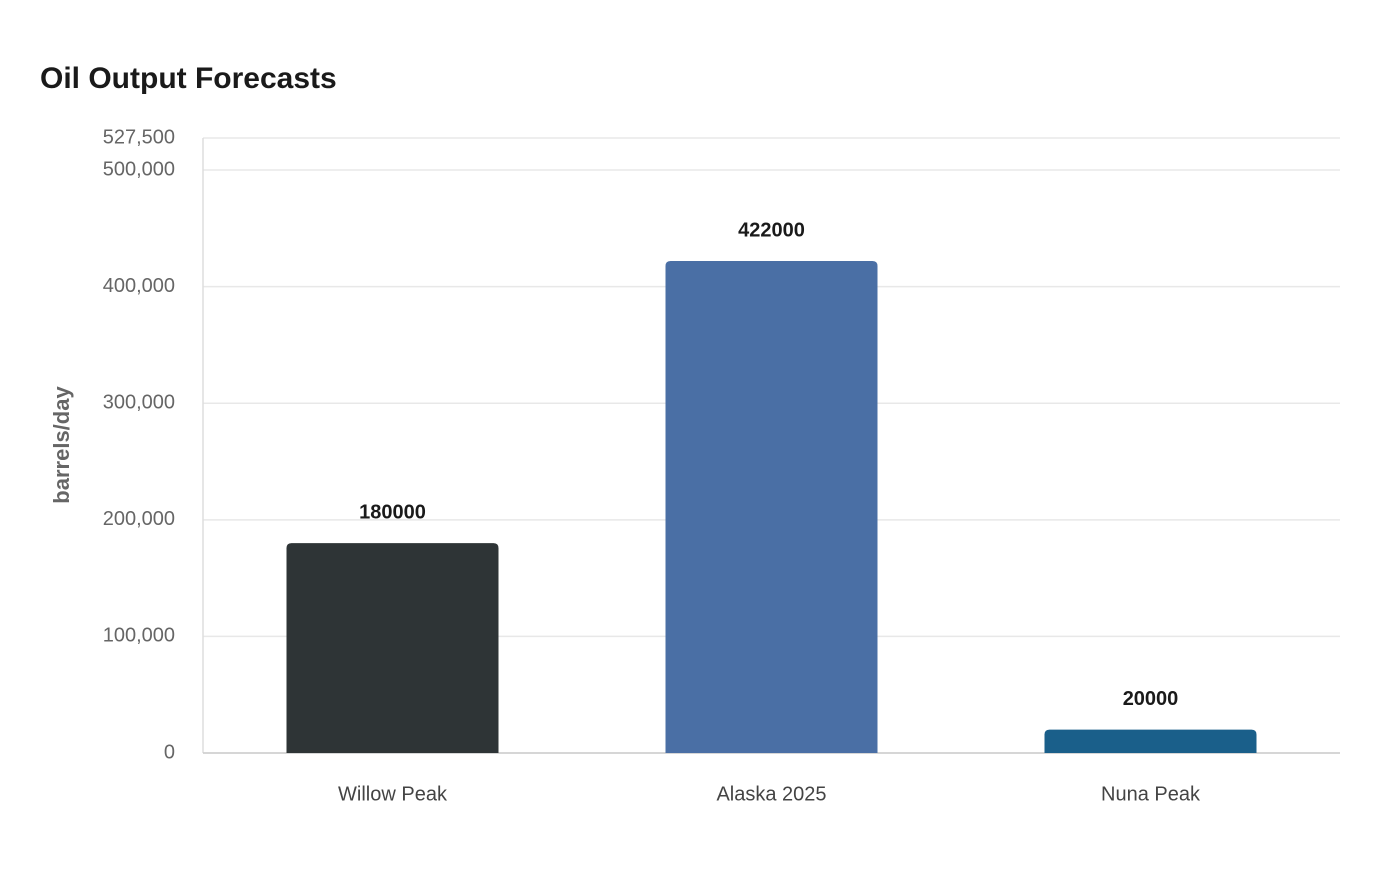 Image resolution: width=1400 pixels, height=880 pixels. I want to click on chart-title: Oil Output Forecasts, so click(188, 78).